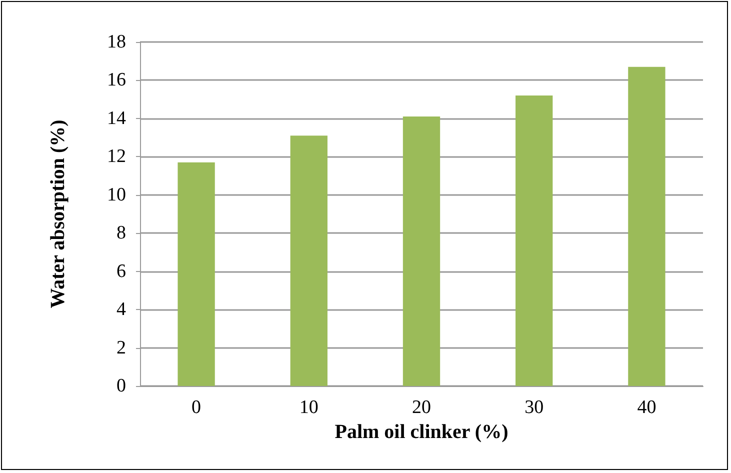 The height and width of the screenshot is (473, 731). Describe the element at coordinates (121, 309) in the screenshot. I see `y-tick-label: 4` at that location.